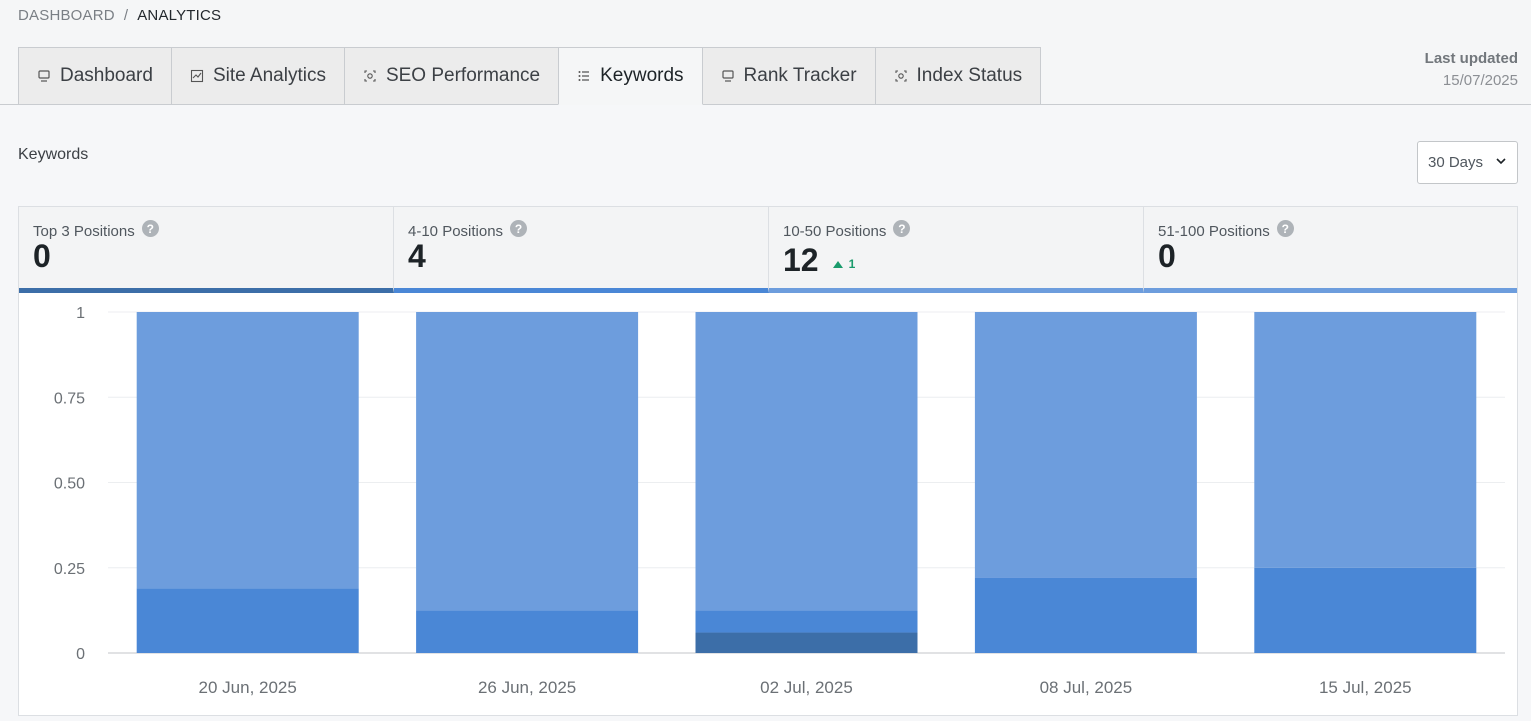 The image size is (1531, 721). I want to click on x-tick-label: 15 Jul, 2025, so click(1365, 687).